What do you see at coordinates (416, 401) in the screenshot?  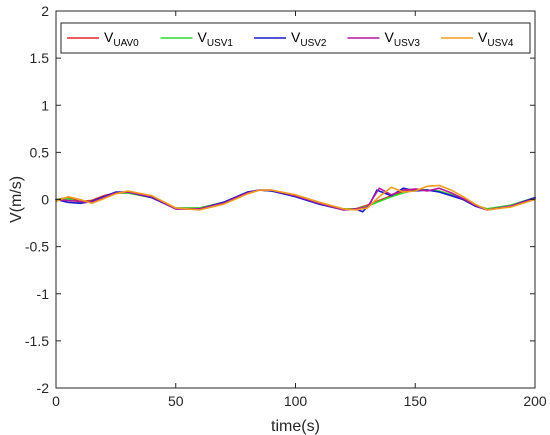 I see `x-tick-label: 150` at bounding box center [416, 401].